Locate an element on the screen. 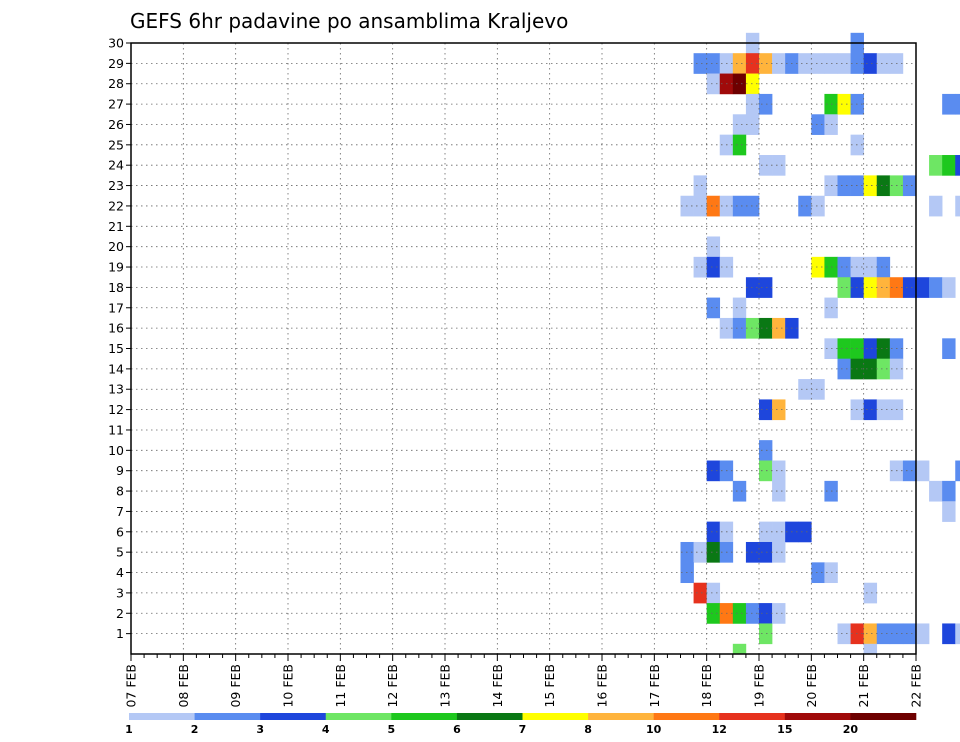 This screenshot has height=742, width=960. x-tick-label: 20 FEB is located at coordinates (811, 686).